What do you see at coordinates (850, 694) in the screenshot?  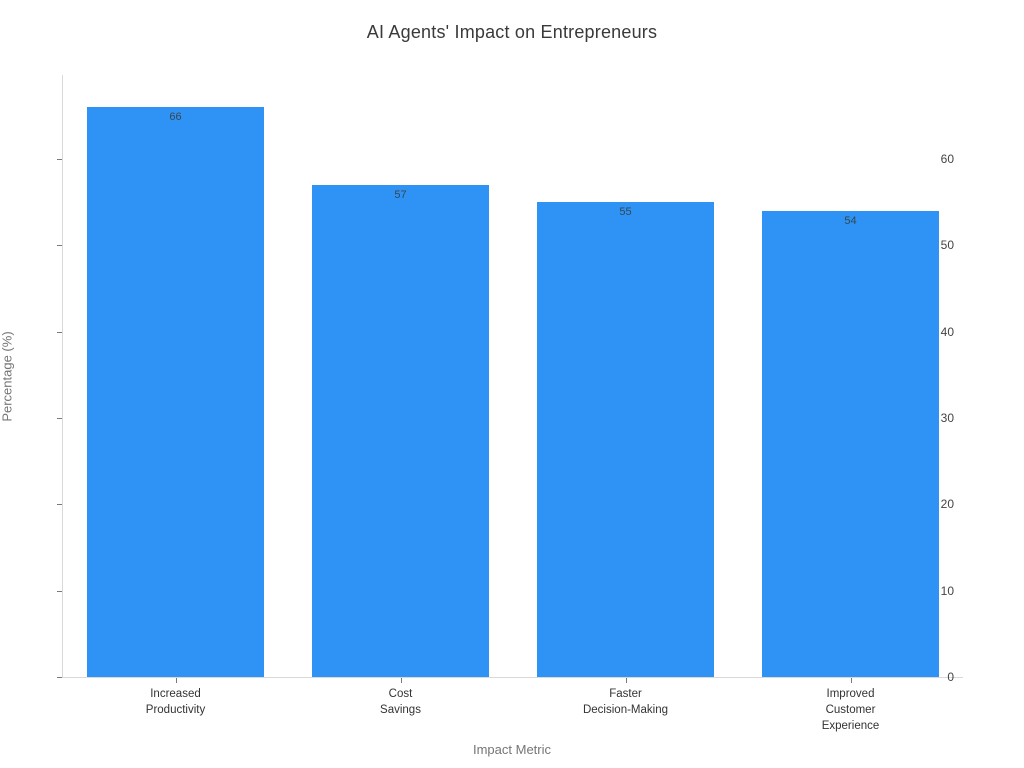 I see `x-tick-label-line: Improved` at bounding box center [850, 694].